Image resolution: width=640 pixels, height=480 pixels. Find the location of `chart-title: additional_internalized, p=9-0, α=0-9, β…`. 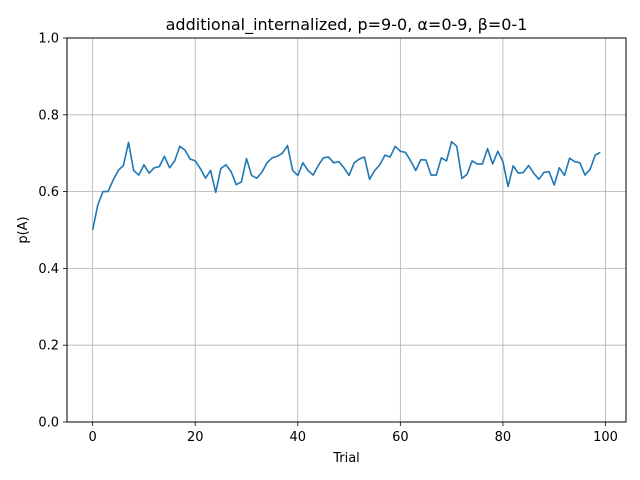

chart-title: additional_internalized, p=9-0, α=0-9, β… is located at coordinates (347, 25).